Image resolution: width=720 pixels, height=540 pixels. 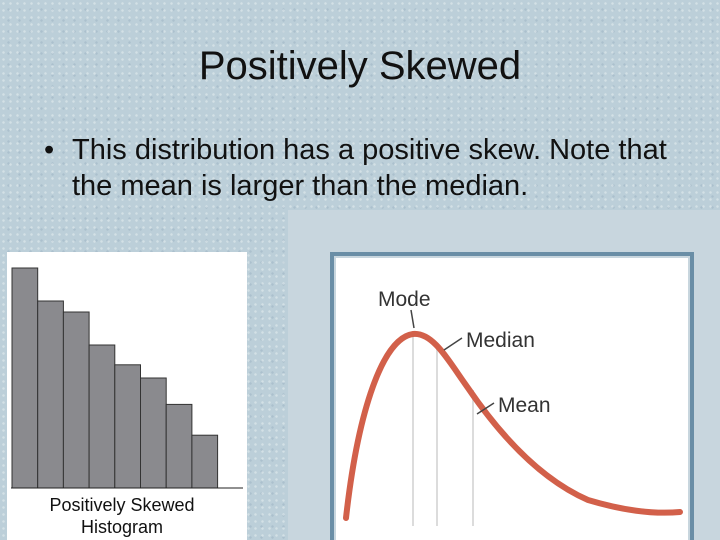 What do you see at coordinates (122, 527) in the screenshot?
I see `histogram-caption-line2: Histogram` at bounding box center [122, 527].